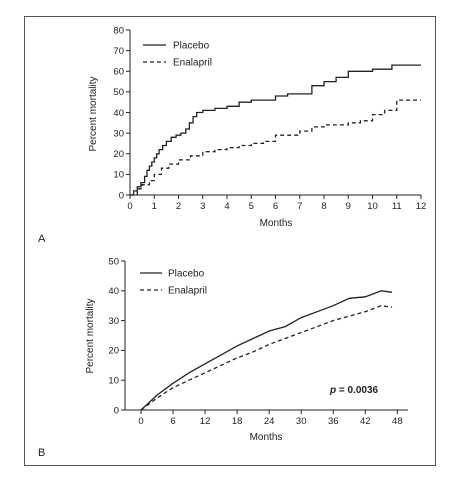 The image size is (463, 486). What do you see at coordinates (178, 206) in the screenshot?
I see `panel-a-x-tick-label: 2` at bounding box center [178, 206].